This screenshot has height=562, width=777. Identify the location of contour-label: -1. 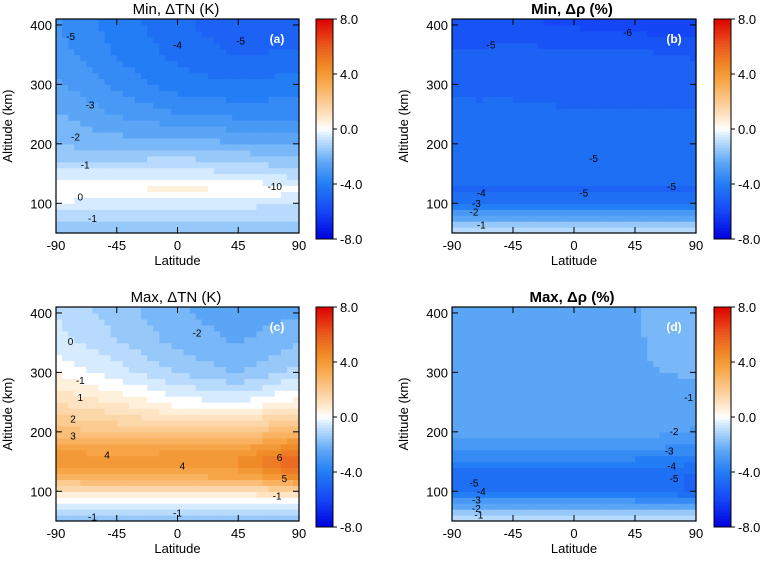
(177, 513).